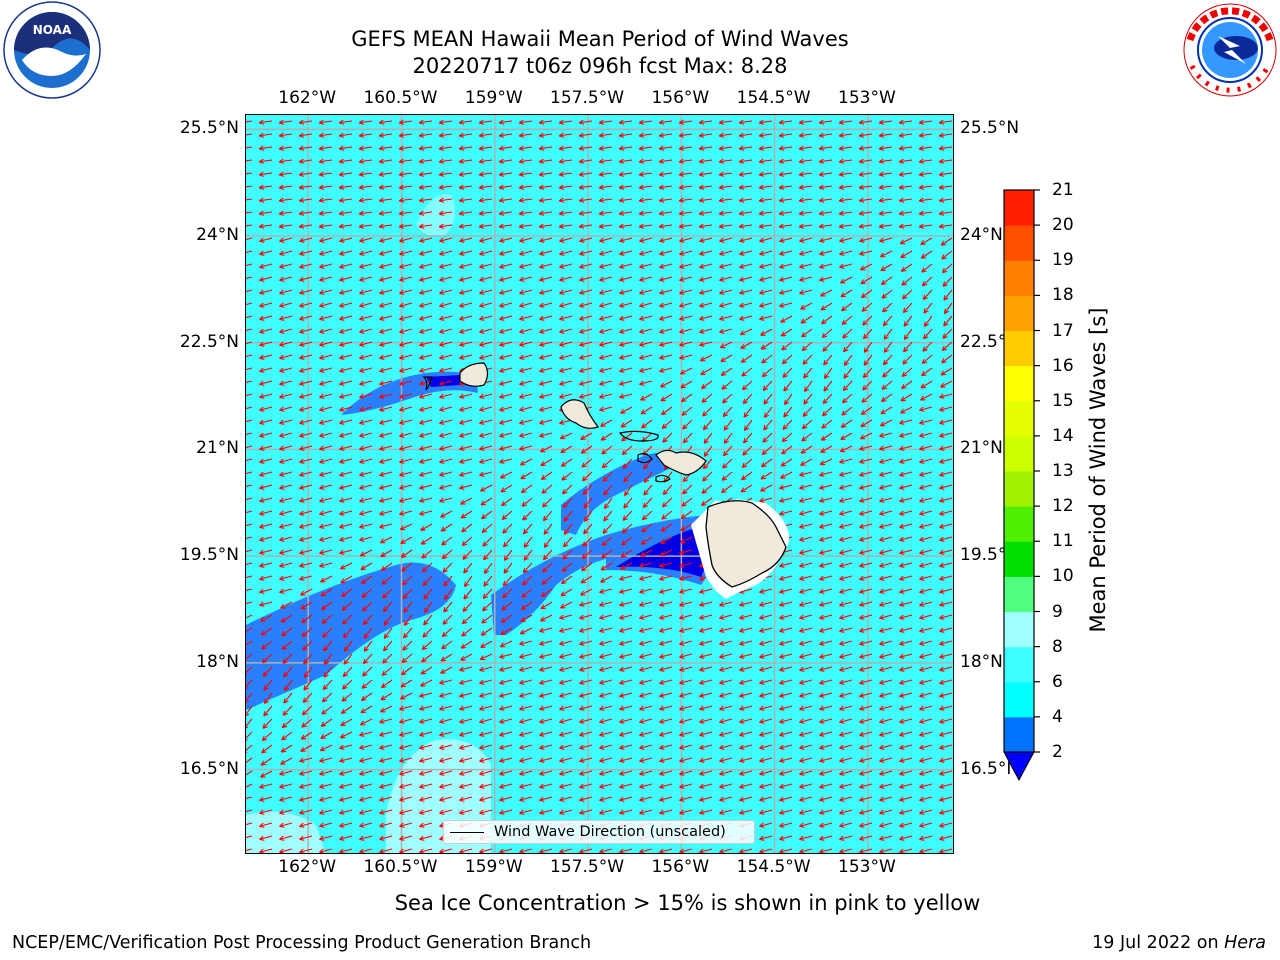 The width and height of the screenshot is (1280, 960). I want to click on footer-date: 19 Jul 2022 on Hera, so click(1179, 943).